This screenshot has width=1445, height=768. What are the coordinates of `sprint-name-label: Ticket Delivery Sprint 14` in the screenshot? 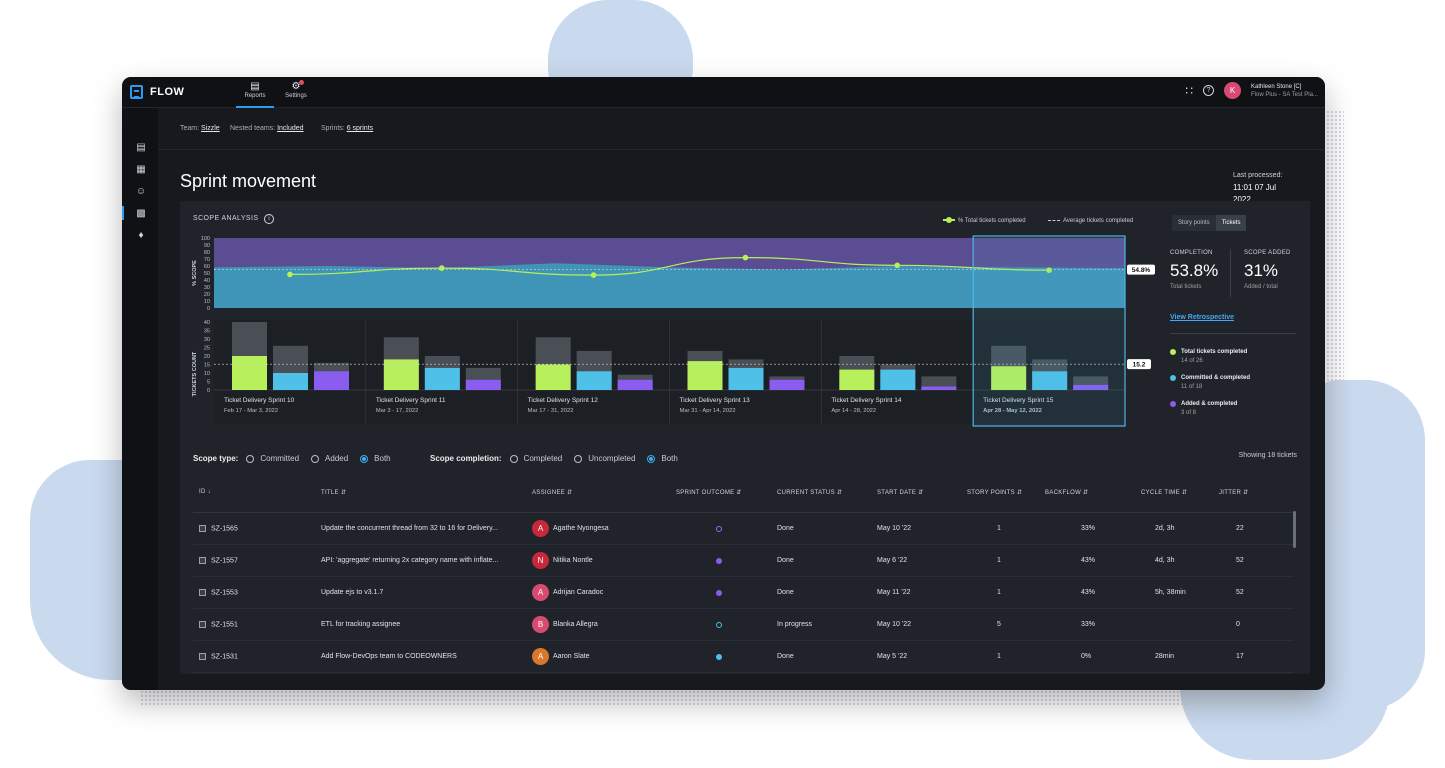 It's located at (866, 400).